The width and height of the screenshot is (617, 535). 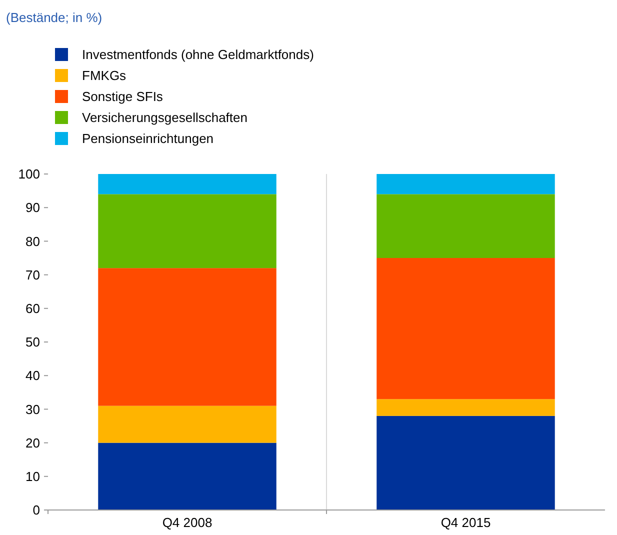 What do you see at coordinates (33, 376) in the screenshot?
I see `y-tick-label: 40` at bounding box center [33, 376].